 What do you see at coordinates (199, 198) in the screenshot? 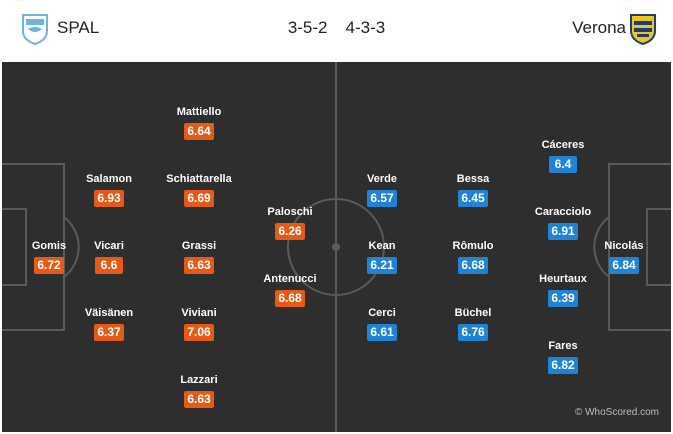
I see `player-rating: 6.69` at bounding box center [199, 198].